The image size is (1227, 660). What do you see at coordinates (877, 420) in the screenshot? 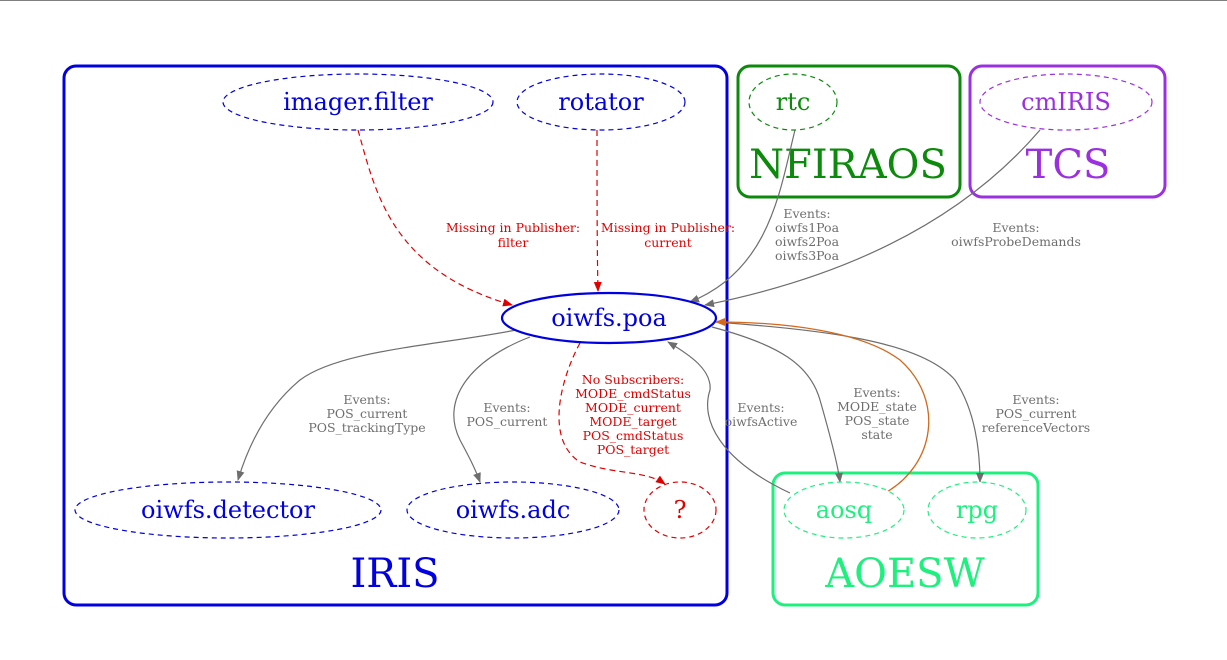
I see `svg-text: POS_state` at bounding box center [877, 420].